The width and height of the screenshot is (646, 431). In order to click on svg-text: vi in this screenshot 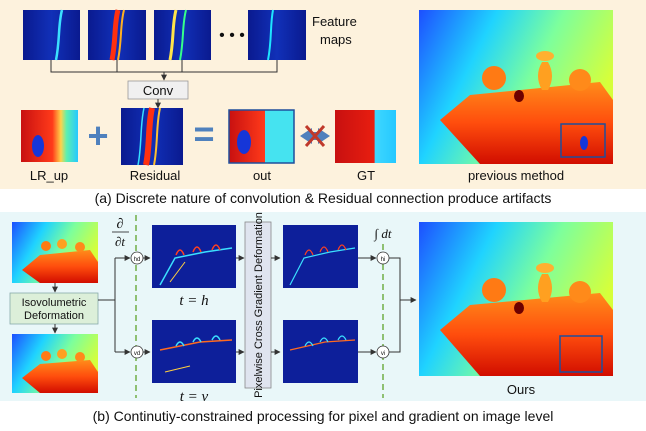, I will do `click(383, 354)`.